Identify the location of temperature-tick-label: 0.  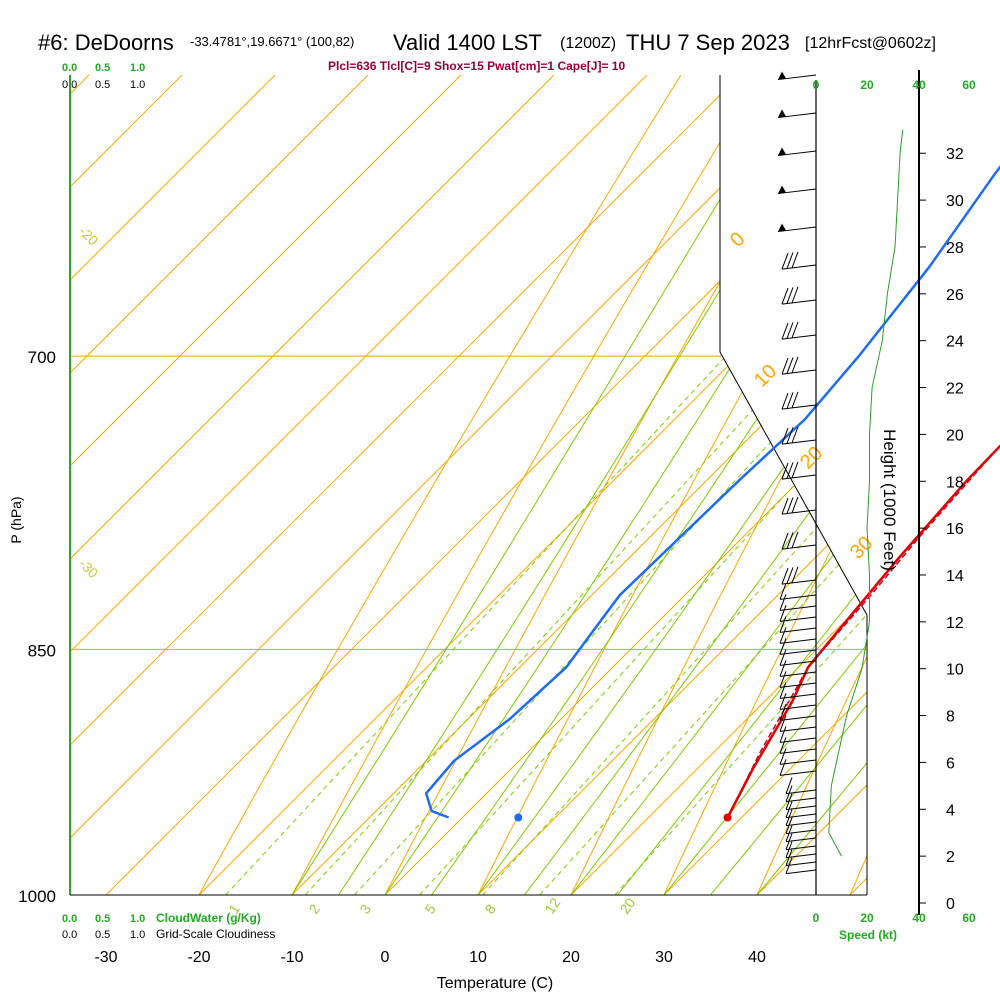
(385, 957).